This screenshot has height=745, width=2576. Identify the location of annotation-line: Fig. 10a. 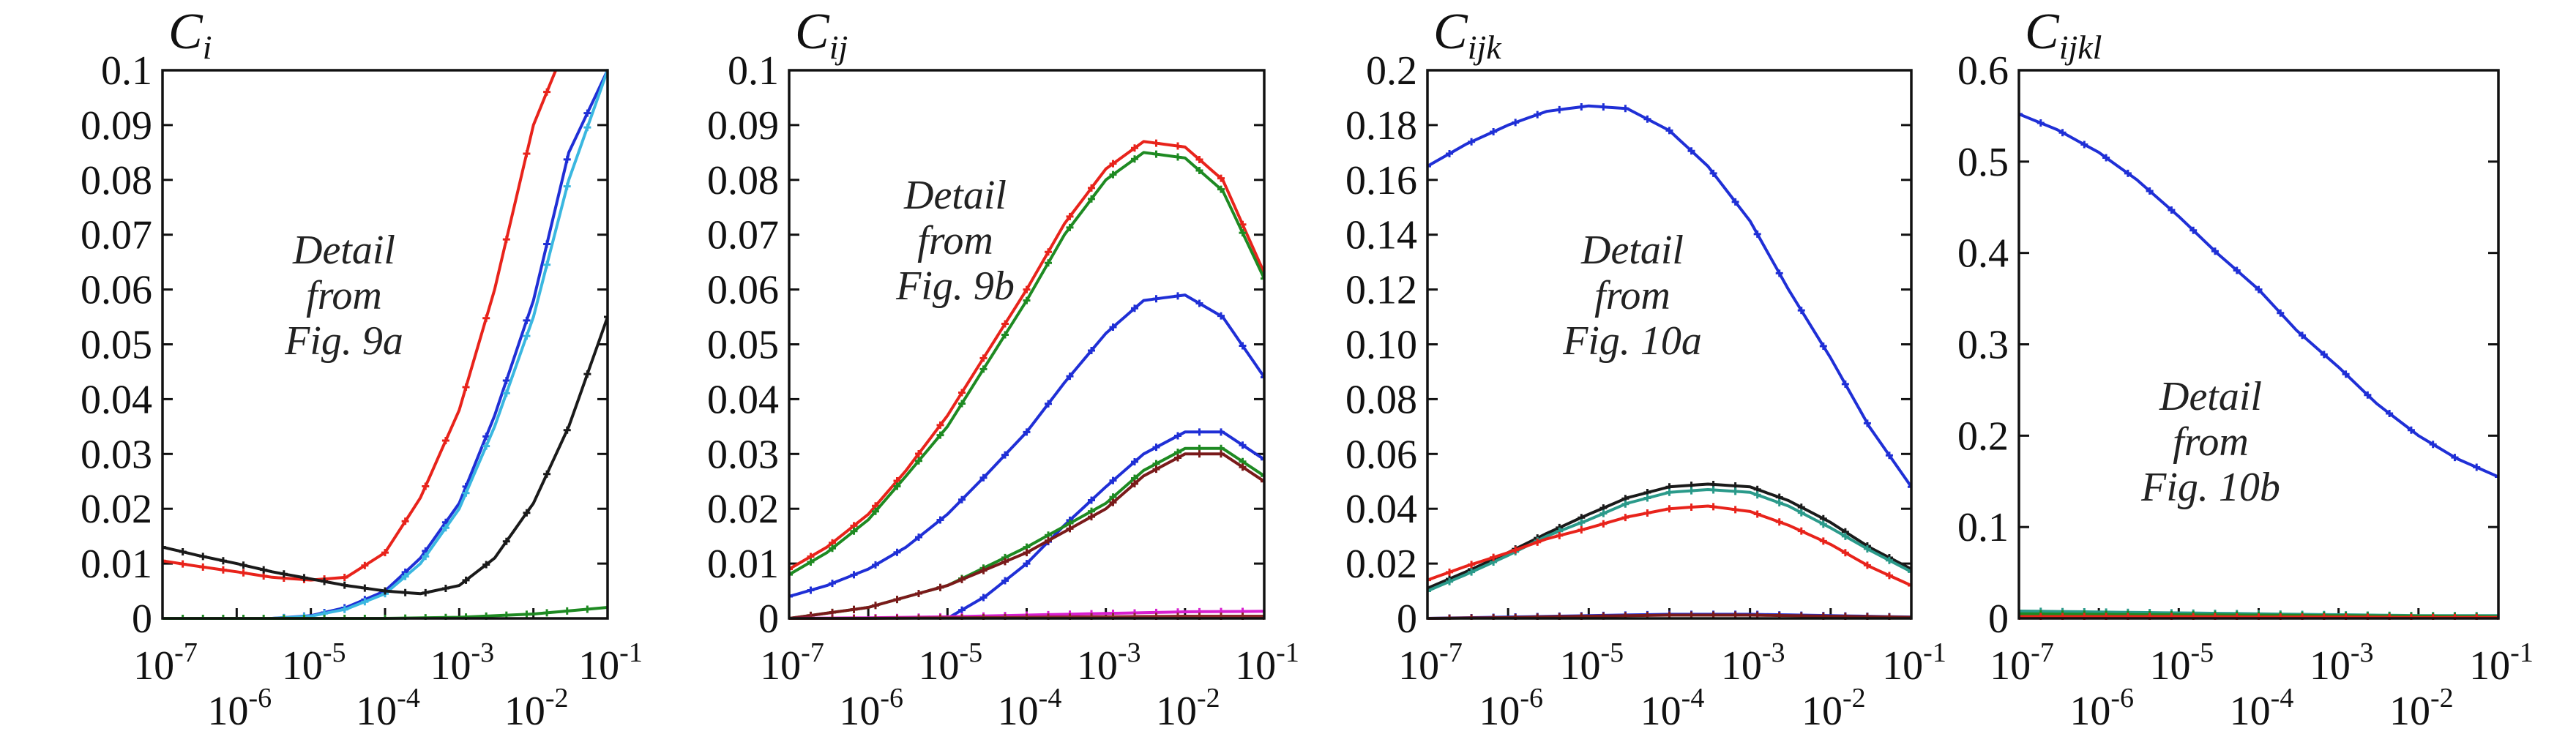
(1632, 341).